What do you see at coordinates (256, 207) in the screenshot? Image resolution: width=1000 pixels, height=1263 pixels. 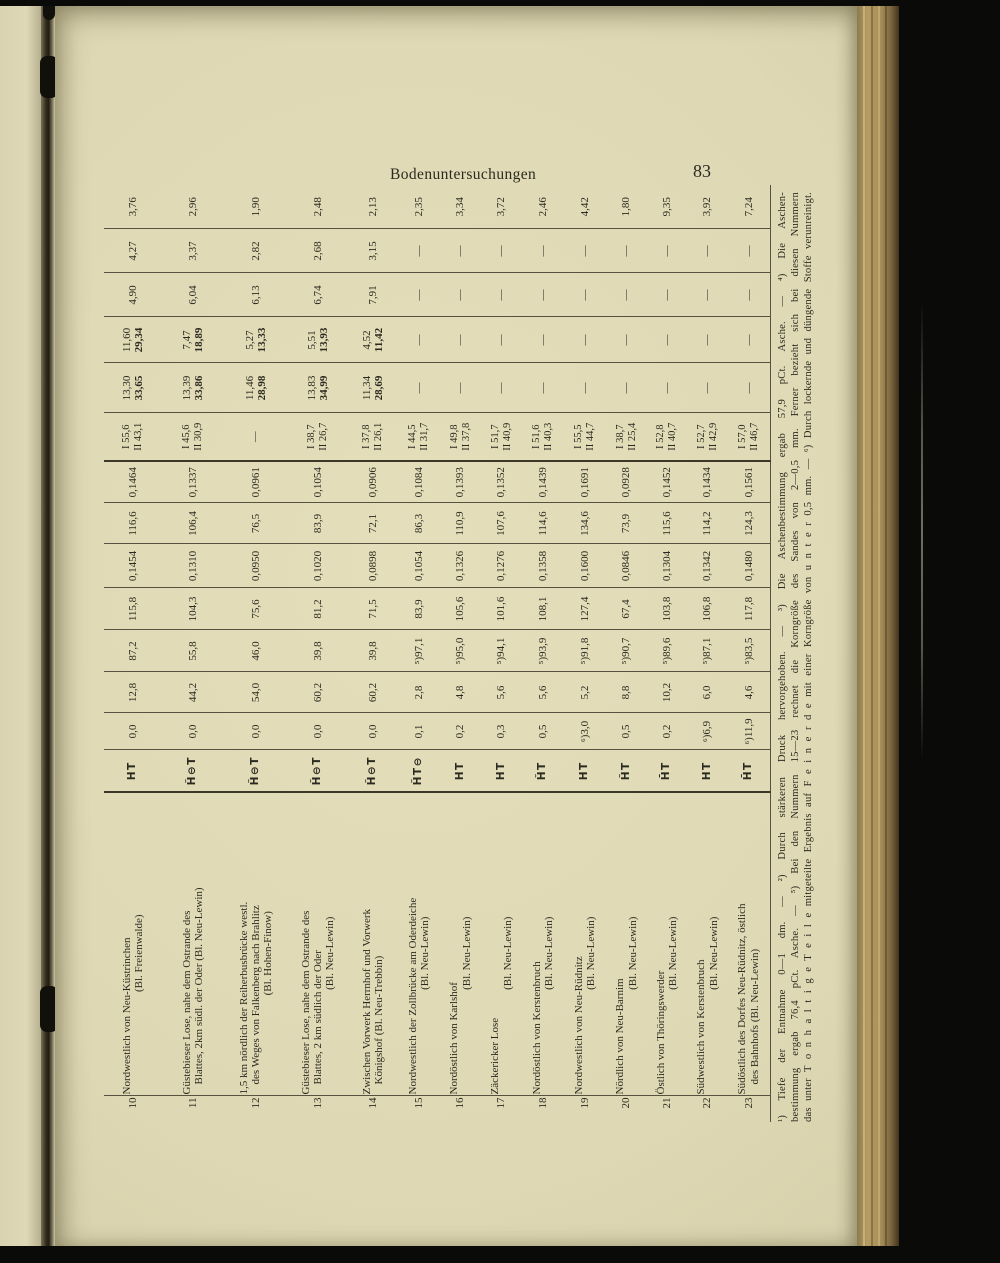 I see `value-cell: 1,90` at bounding box center [256, 207].